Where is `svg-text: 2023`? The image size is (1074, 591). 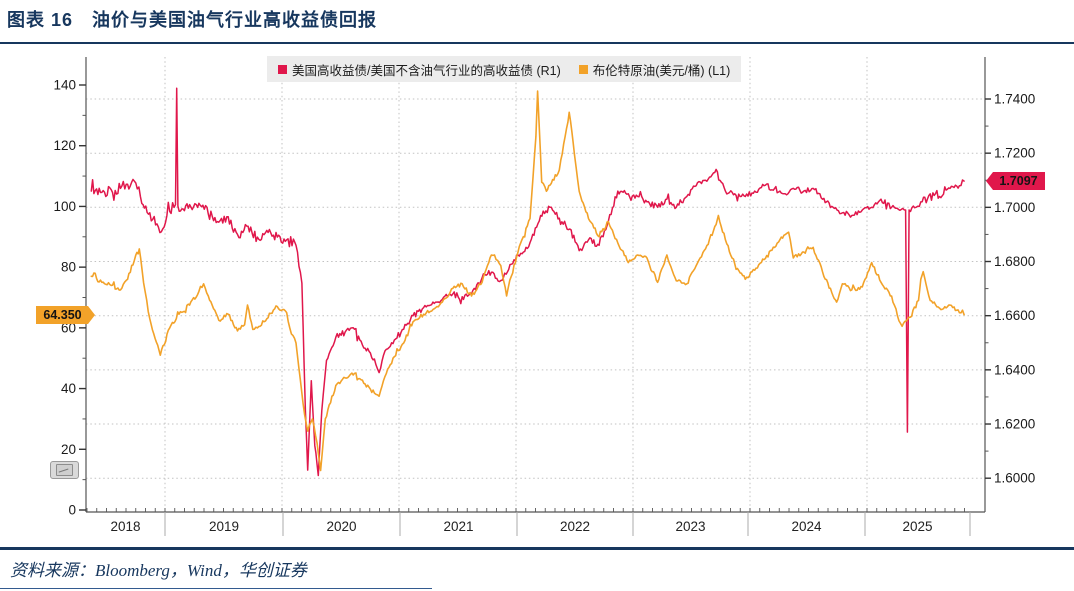 svg-text: 2023 is located at coordinates (690, 526).